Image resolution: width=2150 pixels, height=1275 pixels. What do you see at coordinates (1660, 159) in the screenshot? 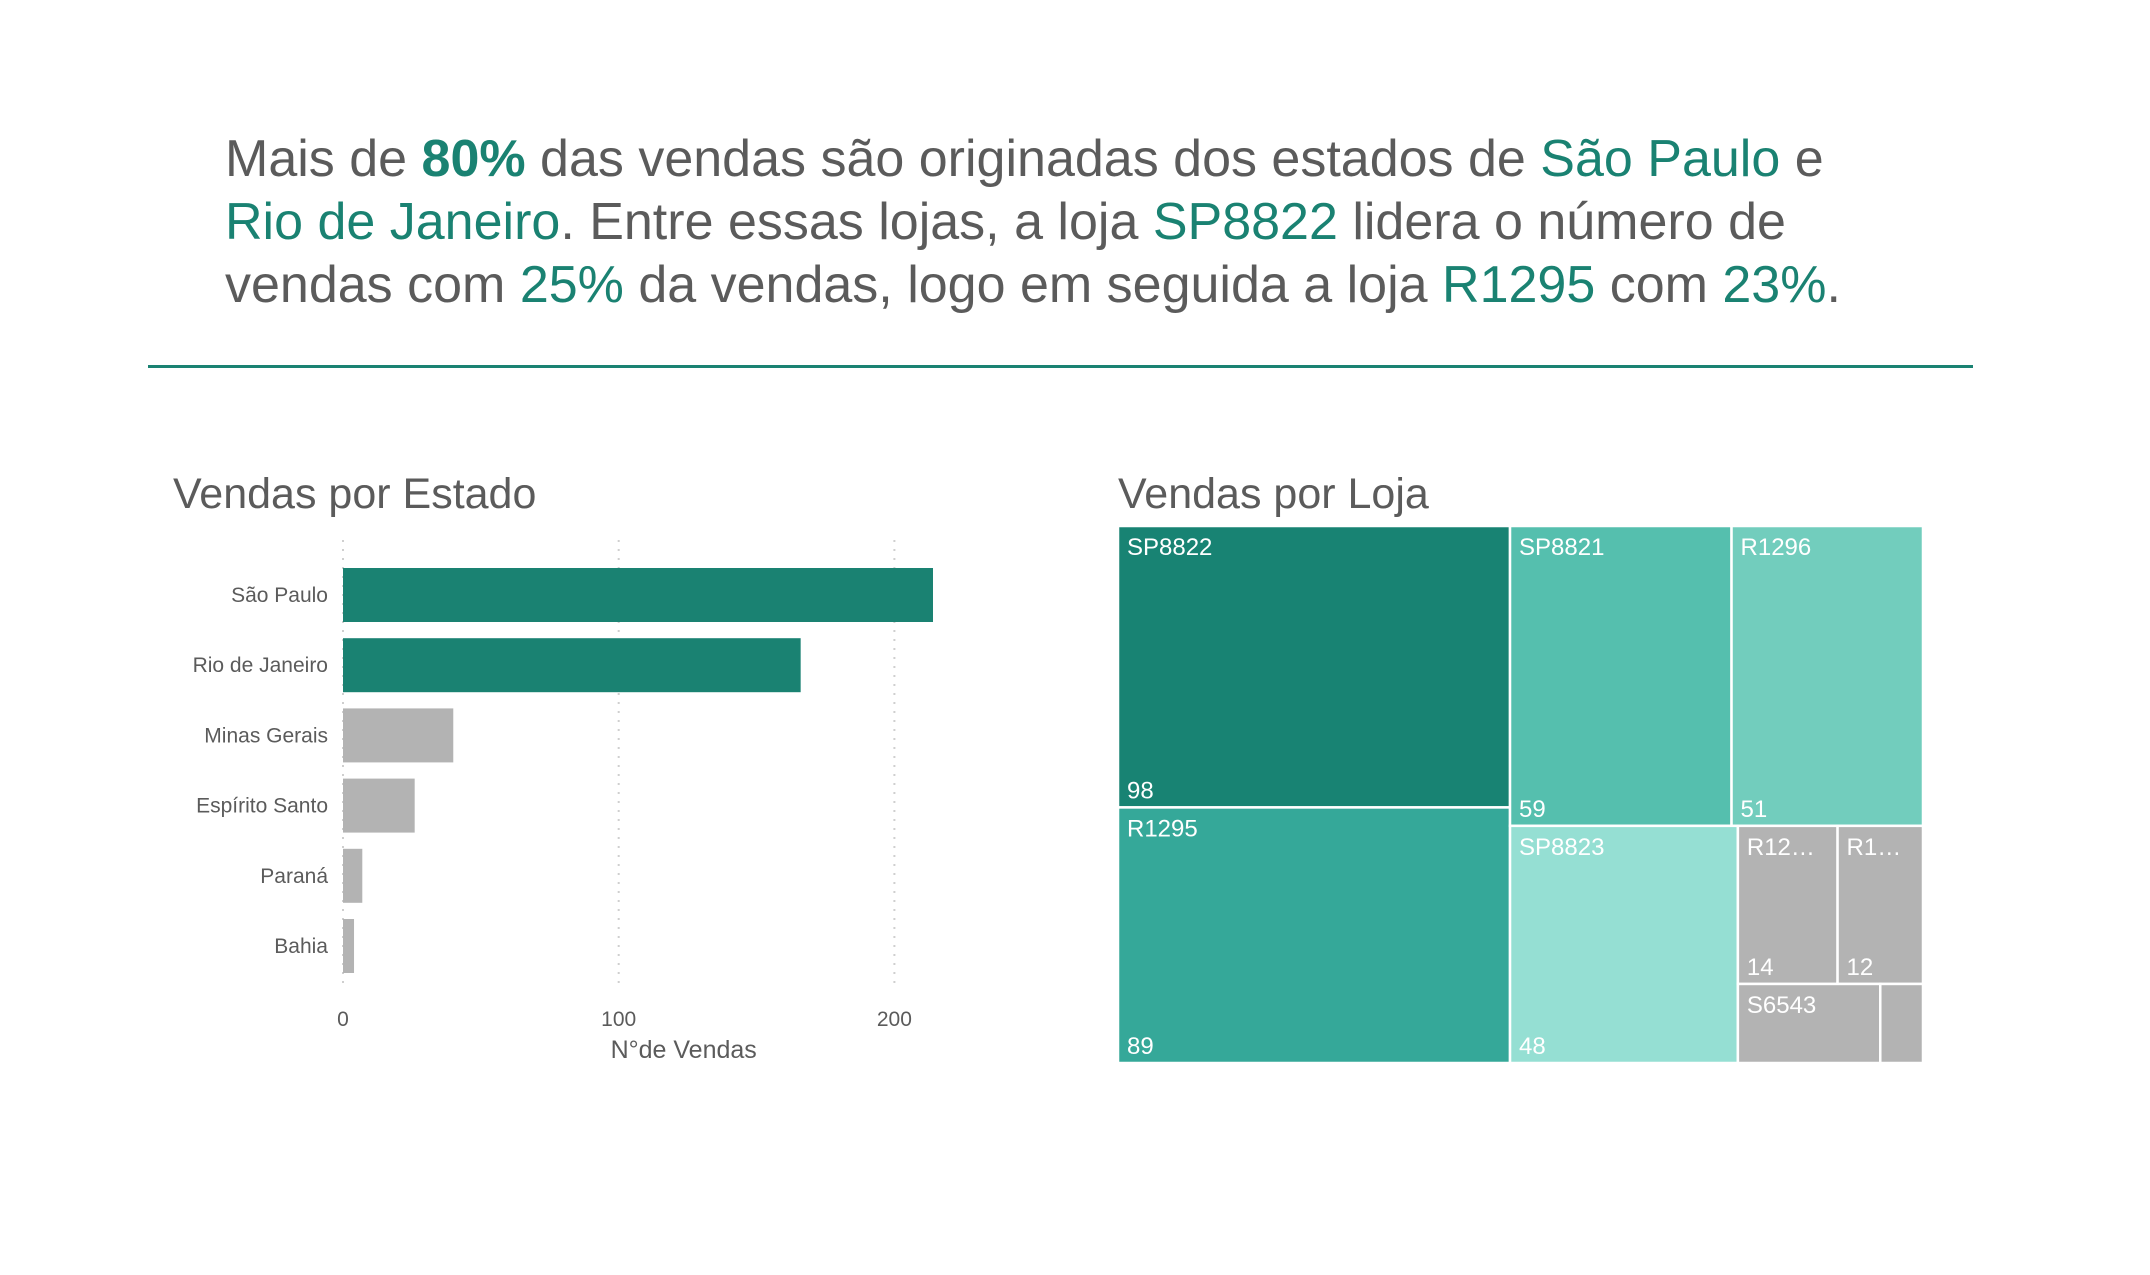
I see `highlight-sao-paulo: São Paulo` at bounding box center [1660, 159].